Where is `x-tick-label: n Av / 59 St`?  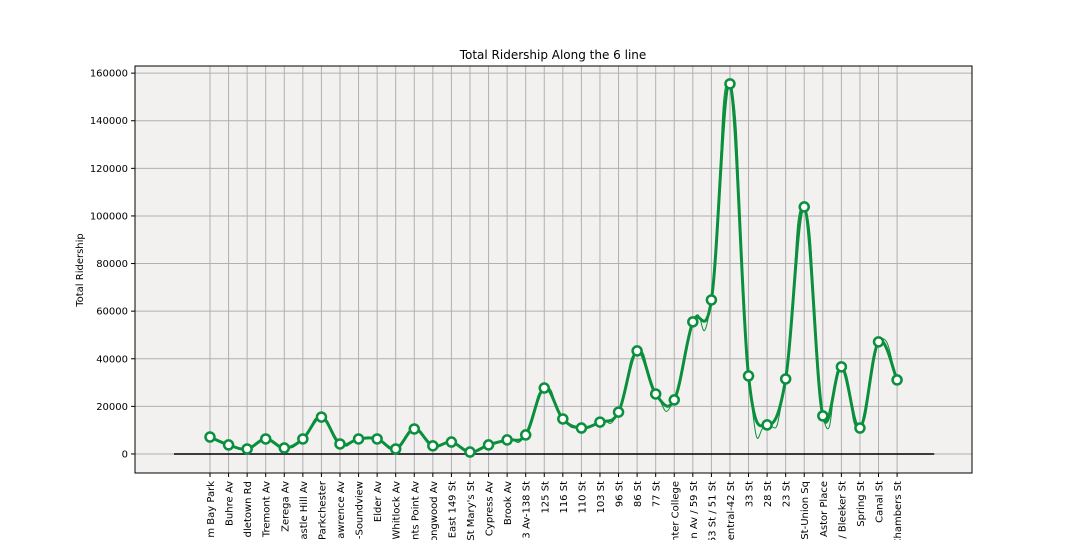
x-tick-label: n Av / 59 St is located at coordinates (694, 510).